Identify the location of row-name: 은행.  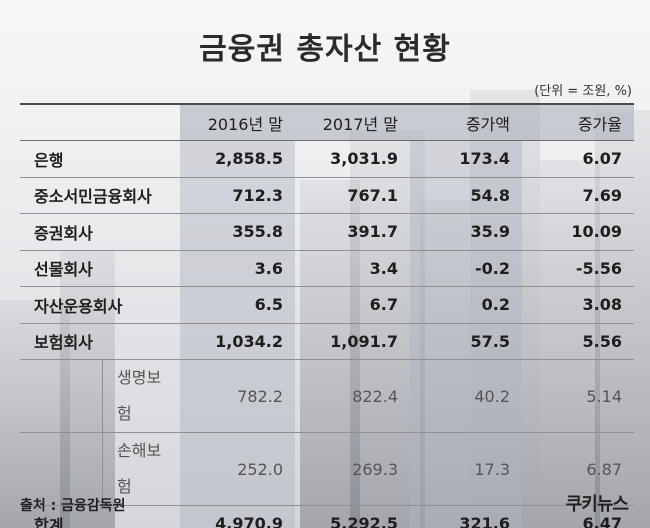
(100, 159).